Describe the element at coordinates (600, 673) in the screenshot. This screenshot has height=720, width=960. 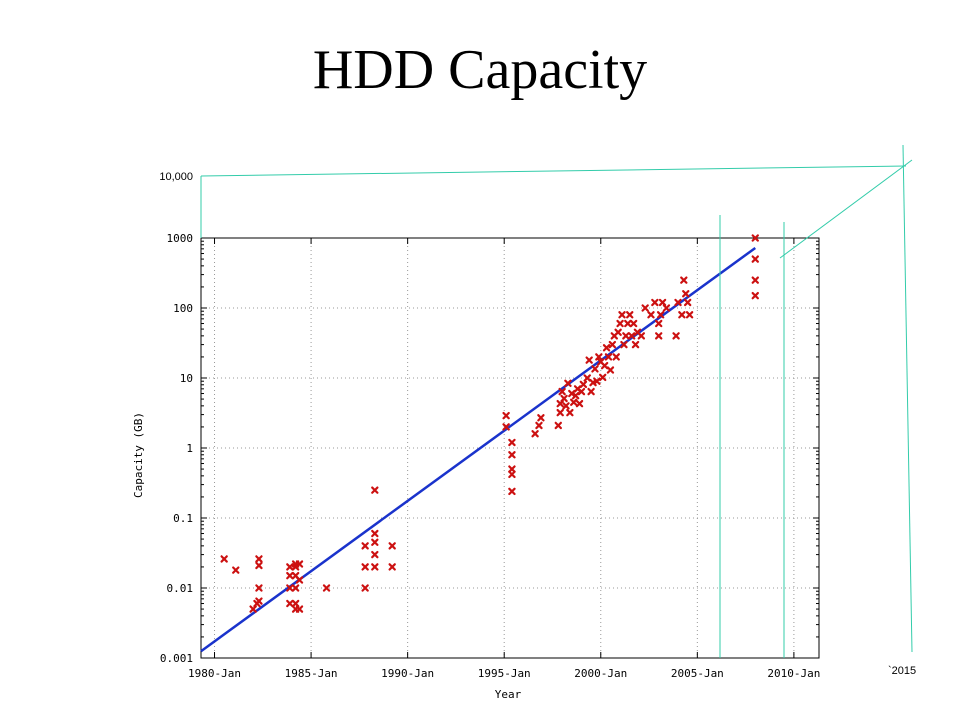
I see `x-tick-label: 2000-Jan` at that location.